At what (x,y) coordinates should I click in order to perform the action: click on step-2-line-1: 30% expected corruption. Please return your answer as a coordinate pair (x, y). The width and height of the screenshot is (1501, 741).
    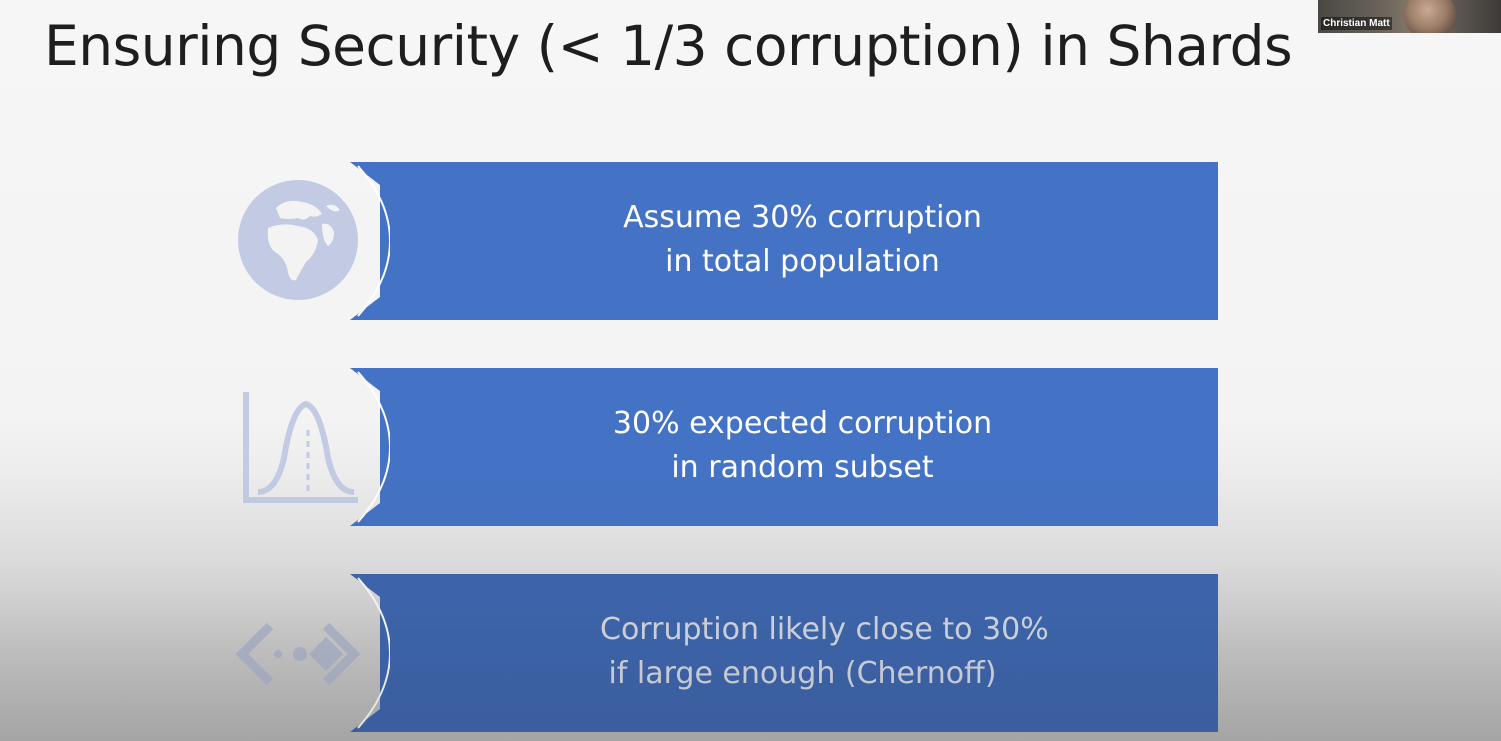
    Looking at the image, I should click on (802, 423).